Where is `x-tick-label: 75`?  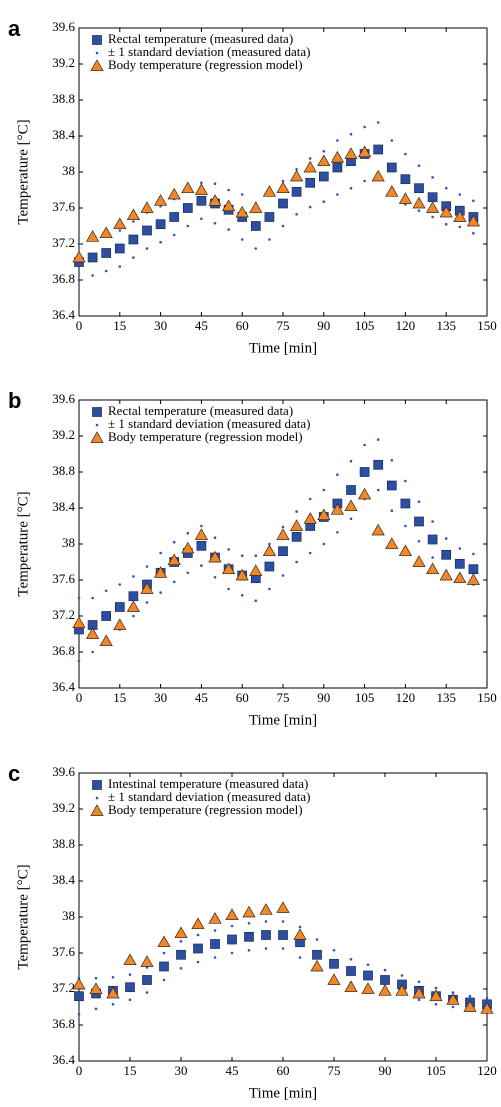 x-tick-label: 75 is located at coordinates (283, 325).